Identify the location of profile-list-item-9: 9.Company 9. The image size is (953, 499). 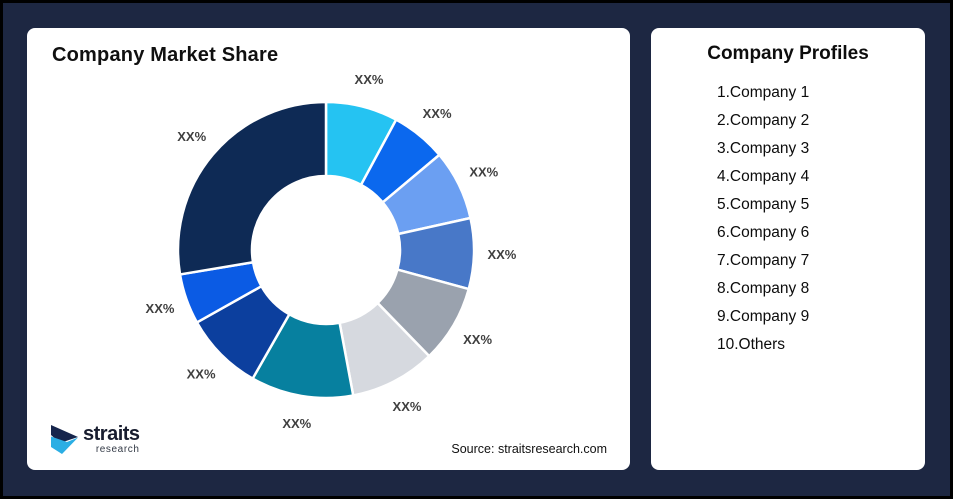
(763, 316).